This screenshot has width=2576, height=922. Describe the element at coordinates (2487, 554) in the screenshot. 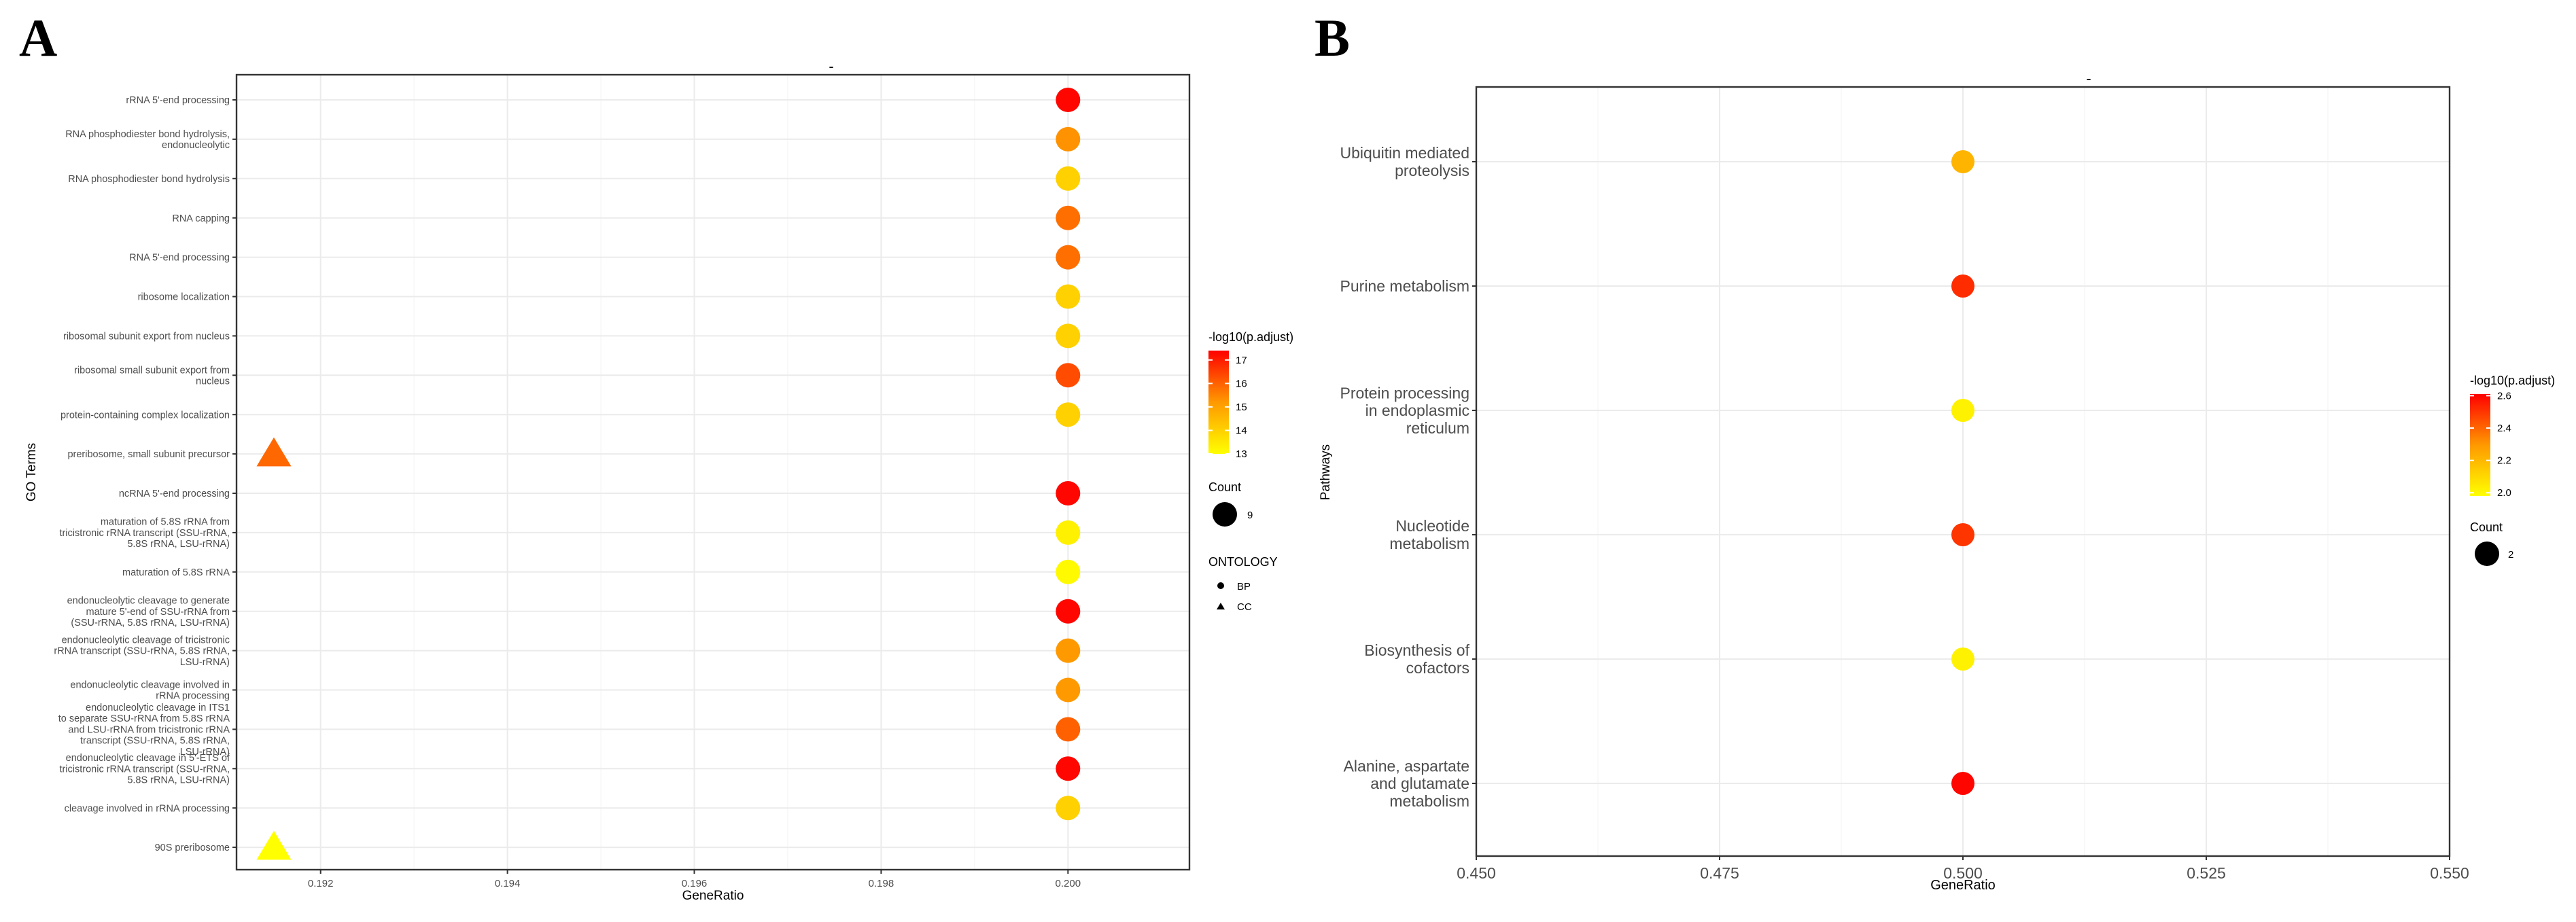

I see `panel-b-size-legend-key` at that location.